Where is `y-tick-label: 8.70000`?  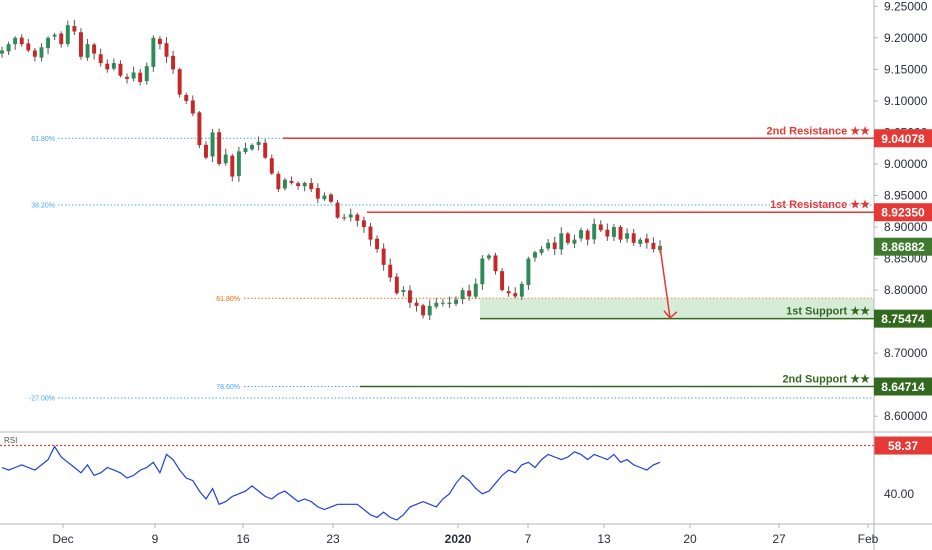
y-tick-label: 8.70000 is located at coordinates (906, 353).